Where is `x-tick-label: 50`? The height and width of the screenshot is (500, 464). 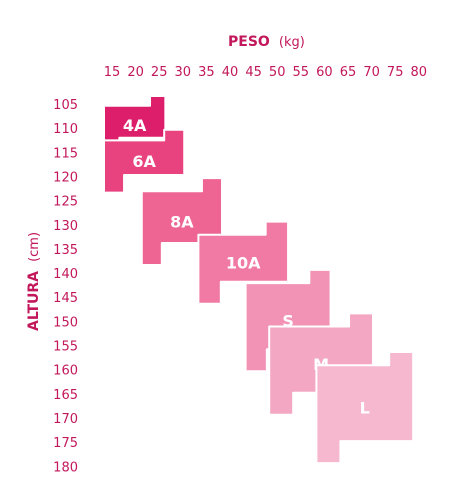
x-tick-label: 50 is located at coordinates (277, 72).